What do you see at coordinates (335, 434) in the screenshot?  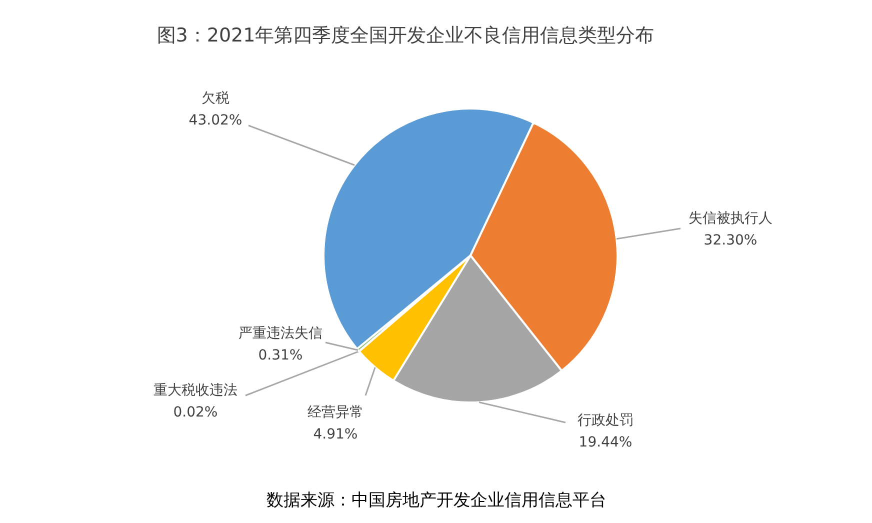 I see `data-label: 4.91%` at bounding box center [335, 434].